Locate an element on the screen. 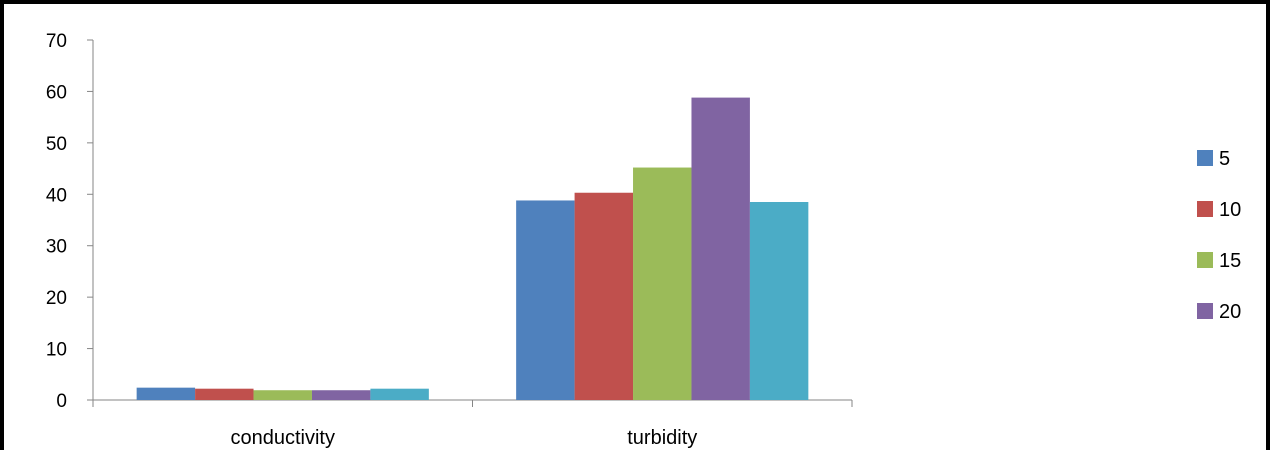 The width and height of the screenshot is (1270, 450). bar-20-turbidity is located at coordinates (720, 248).